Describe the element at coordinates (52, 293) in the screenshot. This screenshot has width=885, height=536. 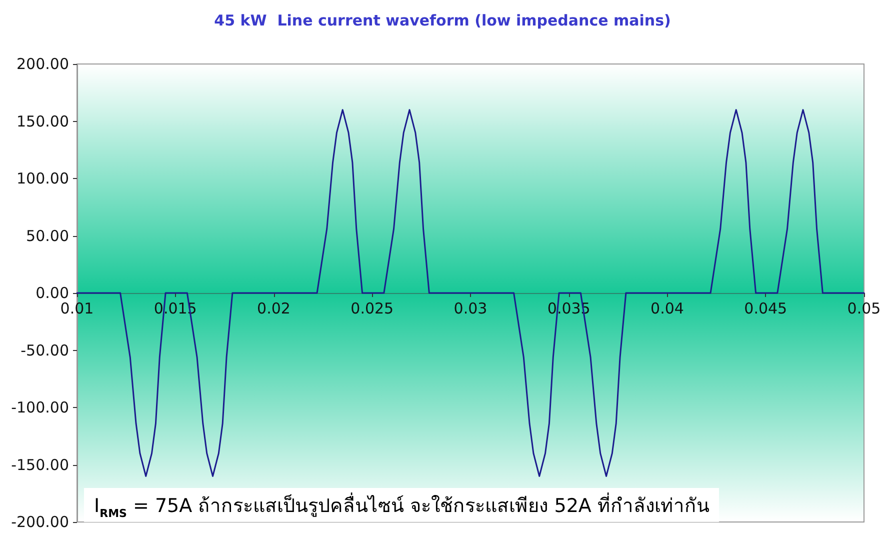
I see `y-tick-label: 0.00` at that location.